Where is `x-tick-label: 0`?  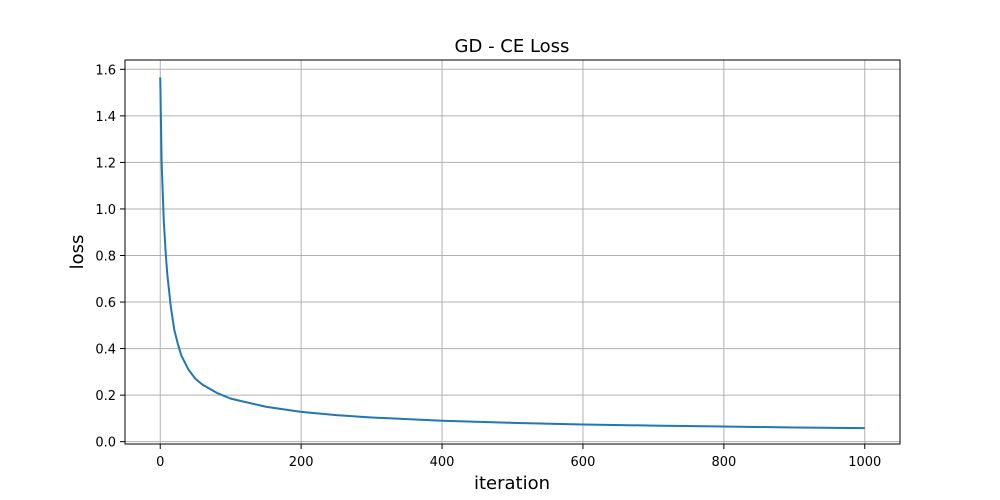
x-tick-label: 0 is located at coordinates (160, 462).